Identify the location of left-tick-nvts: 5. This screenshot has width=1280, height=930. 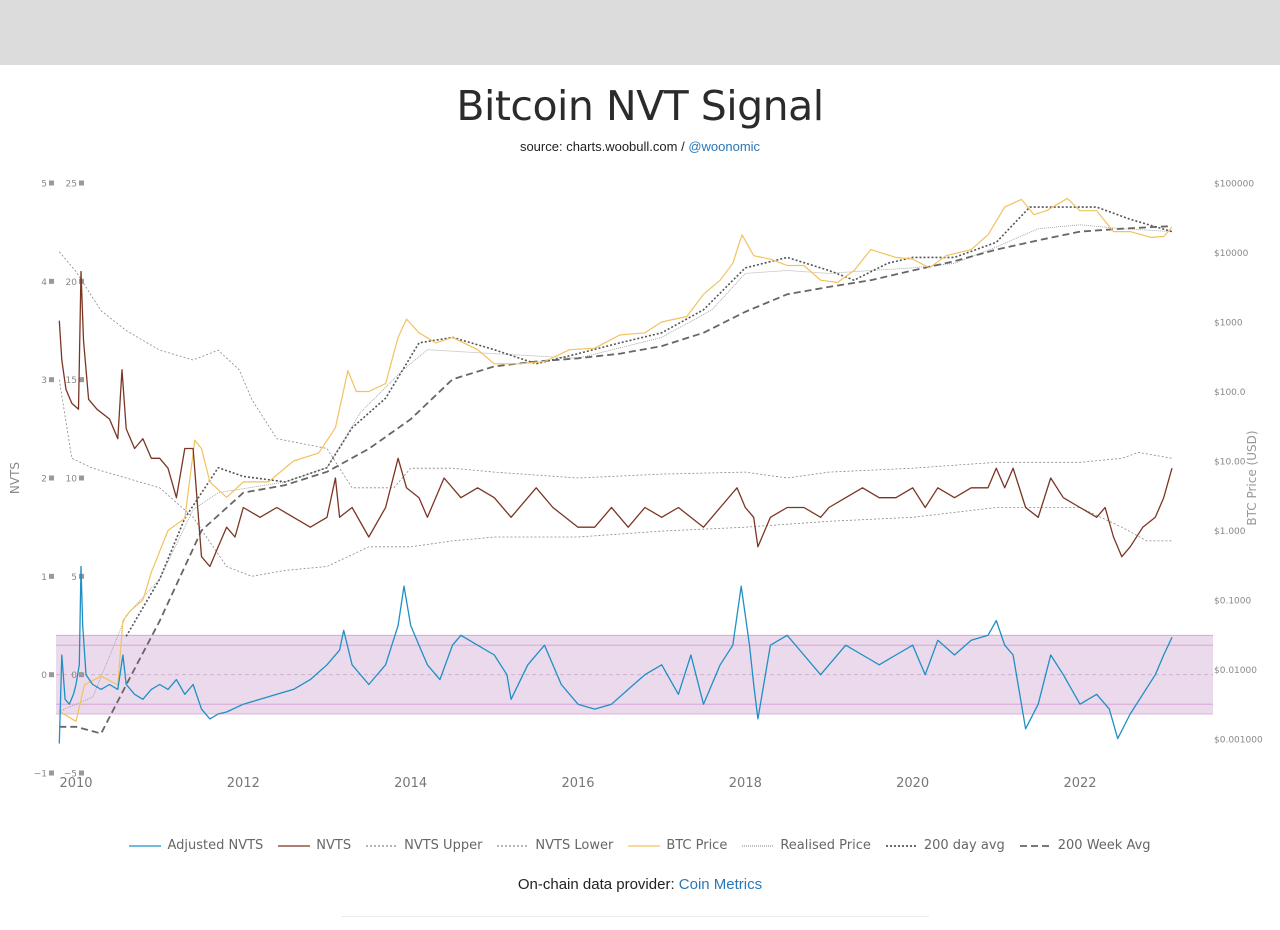
(74, 578).